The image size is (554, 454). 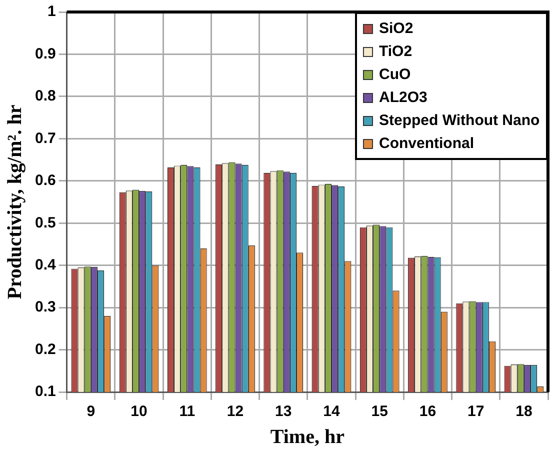 I want to click on legend-label: AL2O3, so click(x=403, y=98).